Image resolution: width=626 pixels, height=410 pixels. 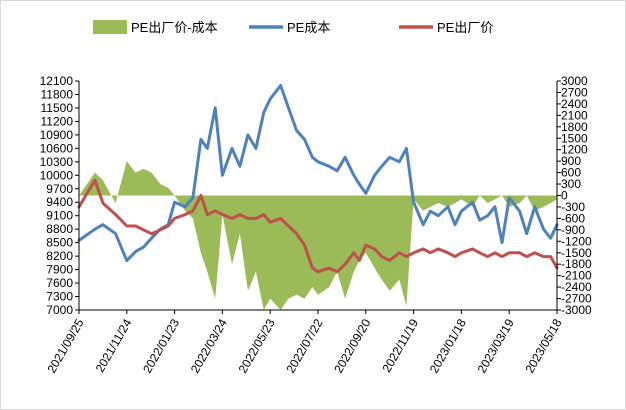 I want to click on right-tick-label: 300, so click(x=571, y=184).